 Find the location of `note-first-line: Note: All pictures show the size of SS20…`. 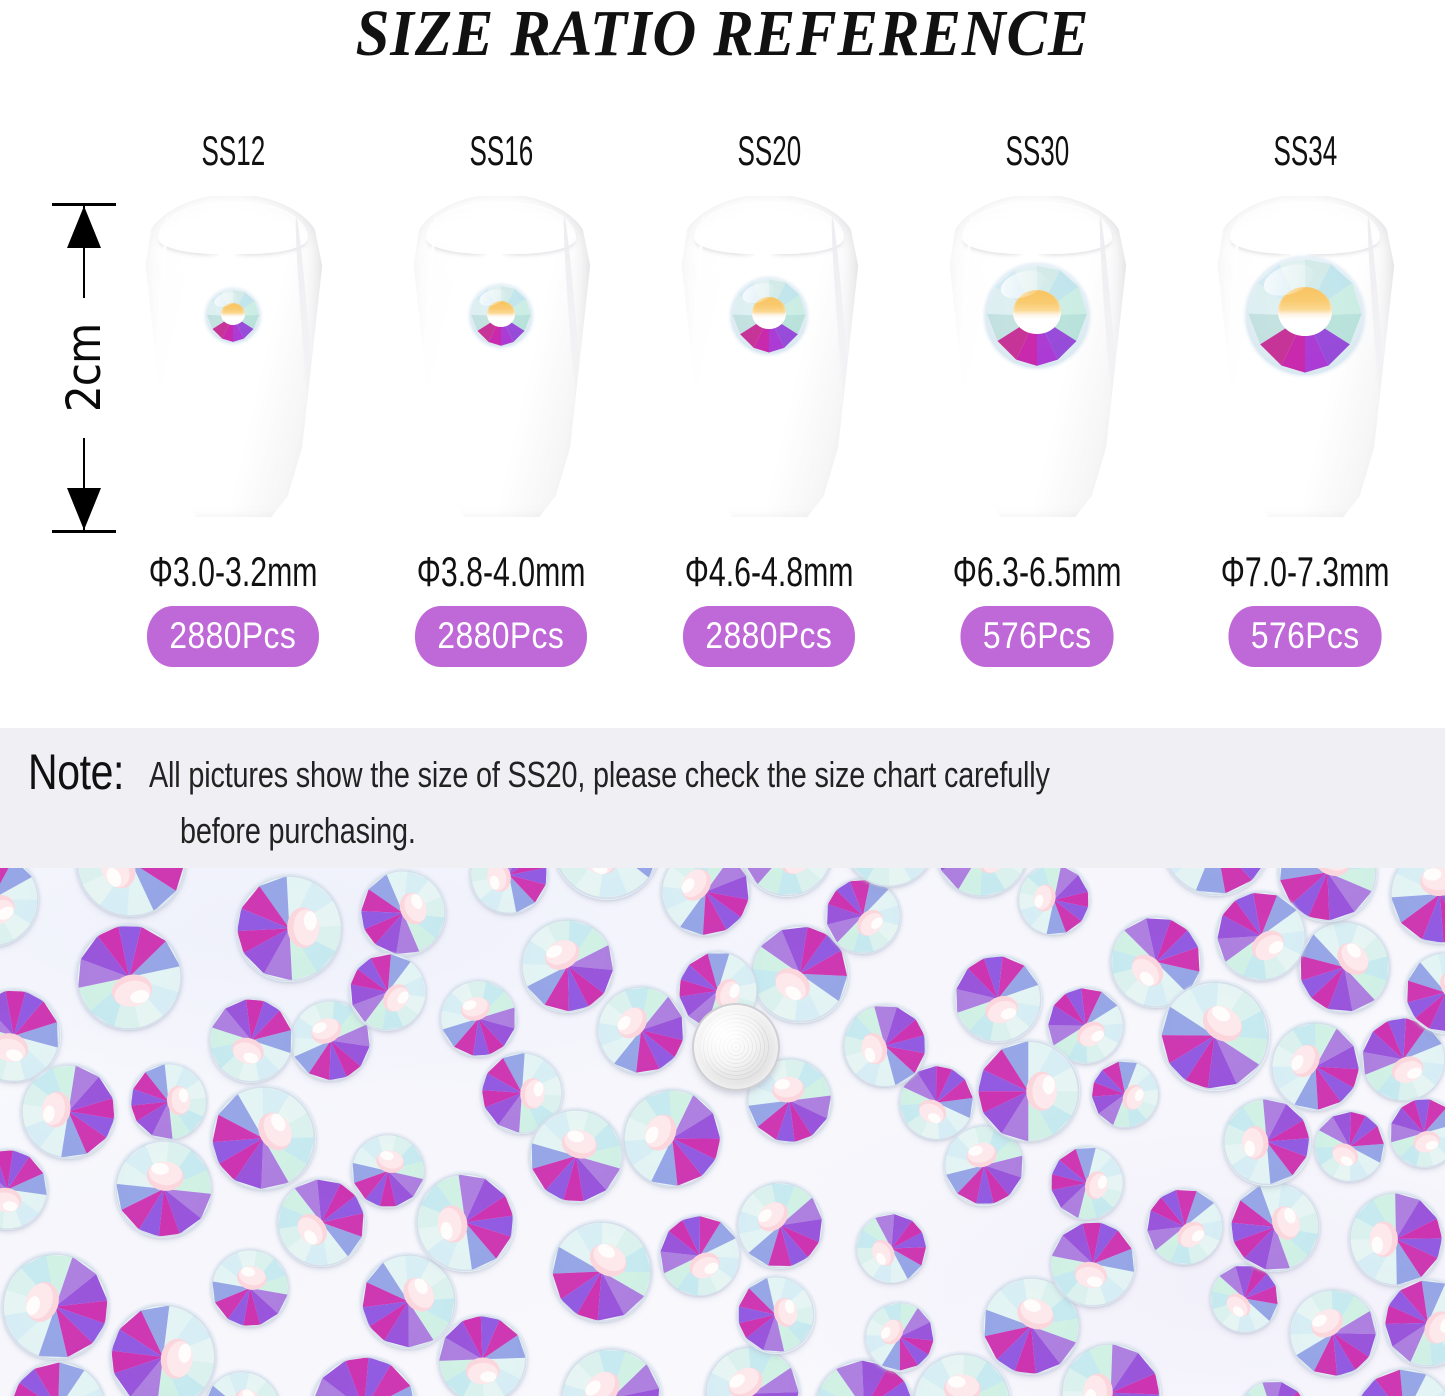

note-first-line: Note: All pictures show the size of SS20… is located at coordinates (728, 772).